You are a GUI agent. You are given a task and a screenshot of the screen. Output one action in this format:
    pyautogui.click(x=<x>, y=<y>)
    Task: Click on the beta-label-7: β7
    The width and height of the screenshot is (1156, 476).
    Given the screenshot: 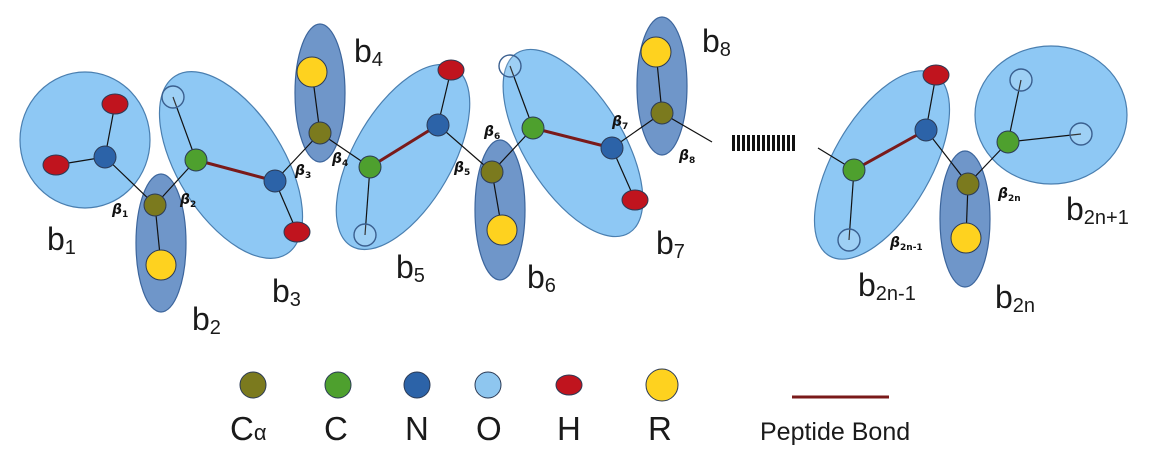 What is the action you would take?
    pyautogui.click(x=619, y=123)
    